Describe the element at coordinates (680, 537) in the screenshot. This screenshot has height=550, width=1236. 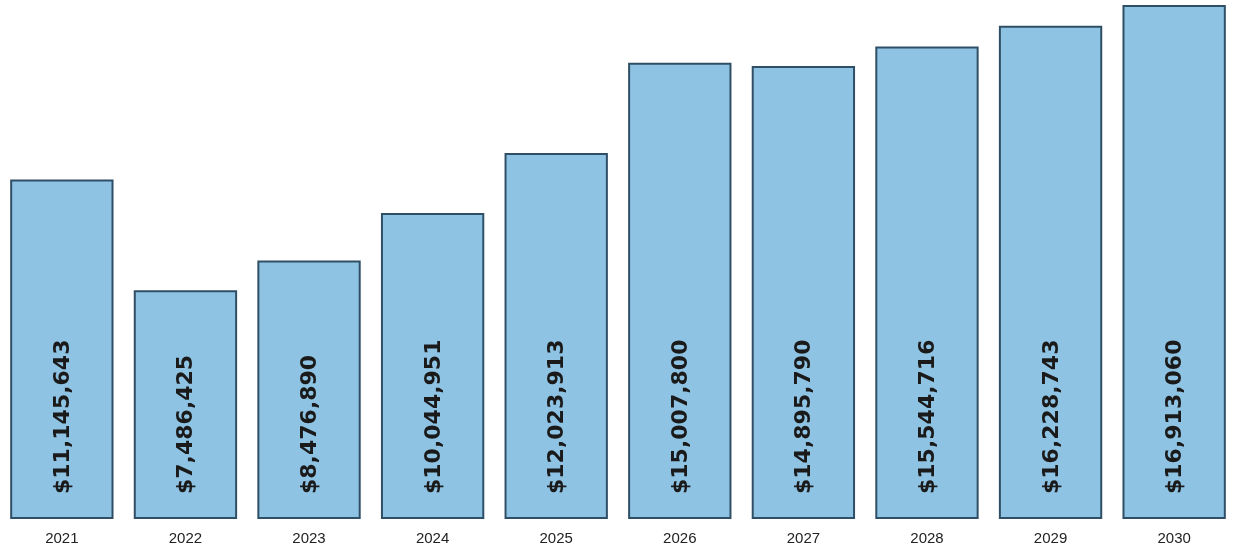
I see `x-tick-label: 2026` at that location.